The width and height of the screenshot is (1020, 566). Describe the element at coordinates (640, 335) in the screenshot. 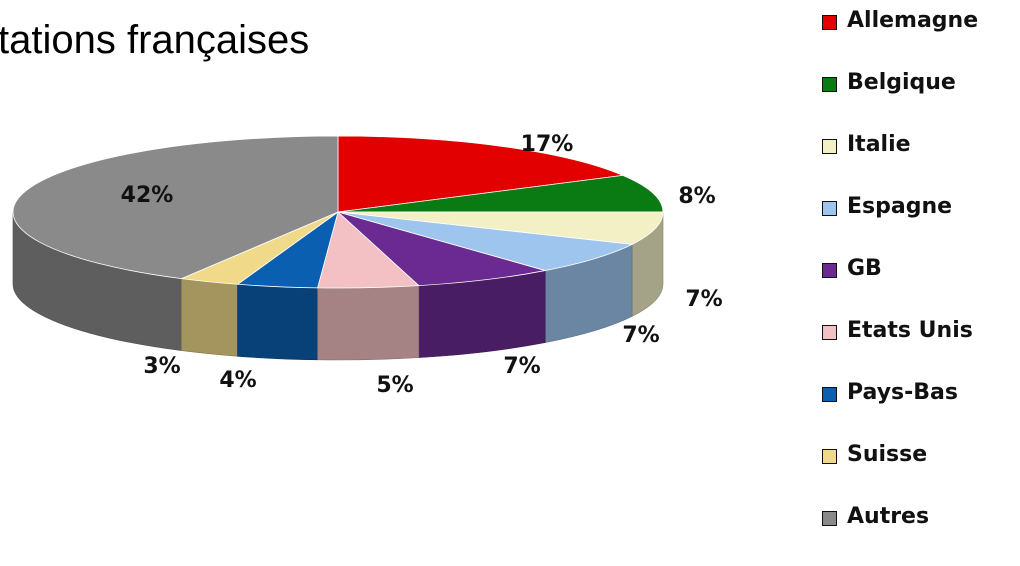

I see `pie-label-espagne: 7%` at that location.